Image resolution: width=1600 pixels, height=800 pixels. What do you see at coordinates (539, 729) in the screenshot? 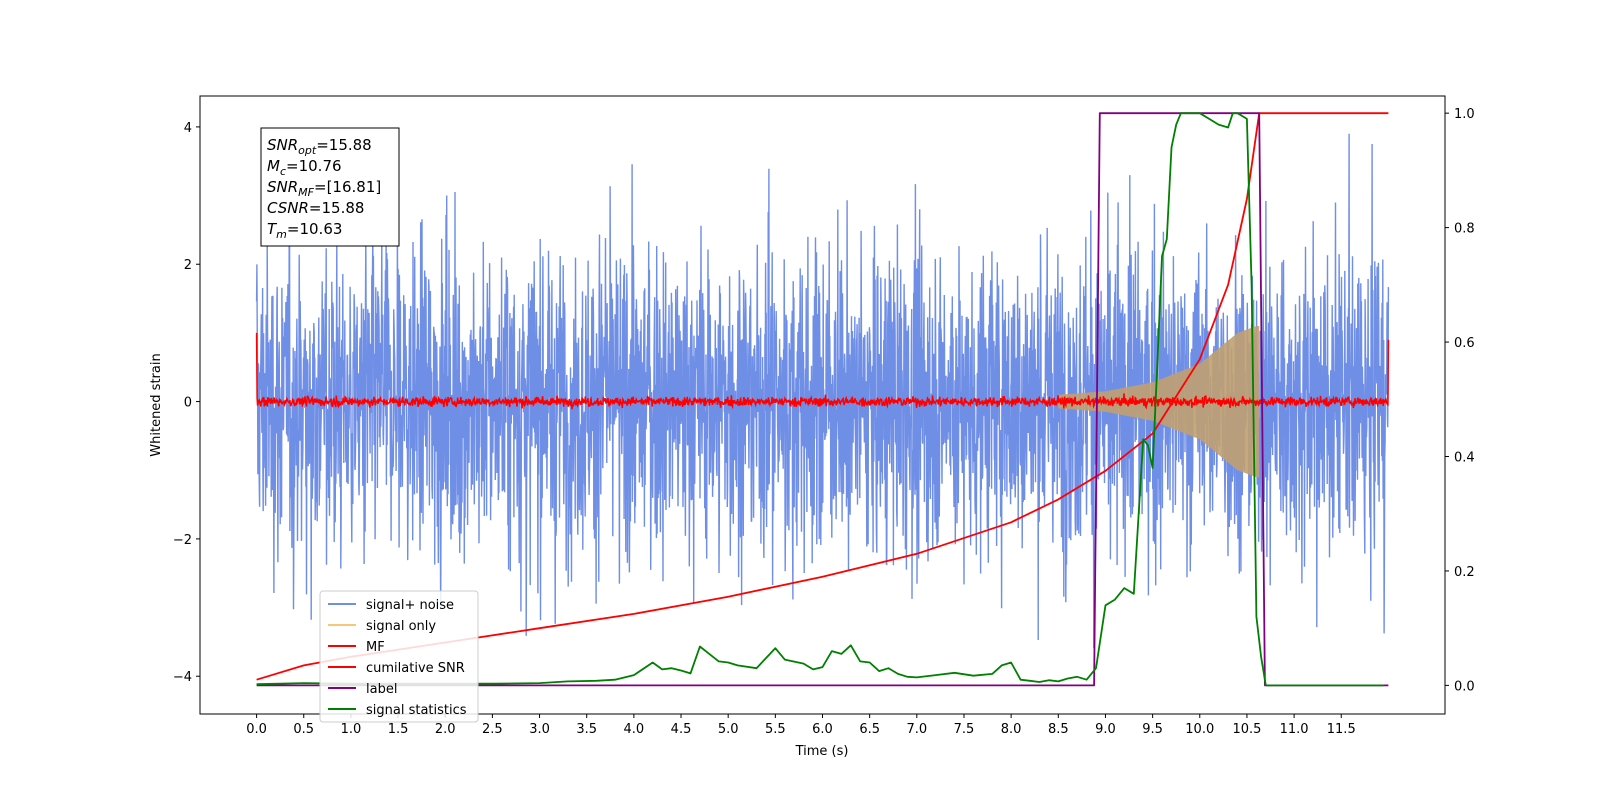
I see `x-tick-label: 3.0` at bounding box center [539, 729].